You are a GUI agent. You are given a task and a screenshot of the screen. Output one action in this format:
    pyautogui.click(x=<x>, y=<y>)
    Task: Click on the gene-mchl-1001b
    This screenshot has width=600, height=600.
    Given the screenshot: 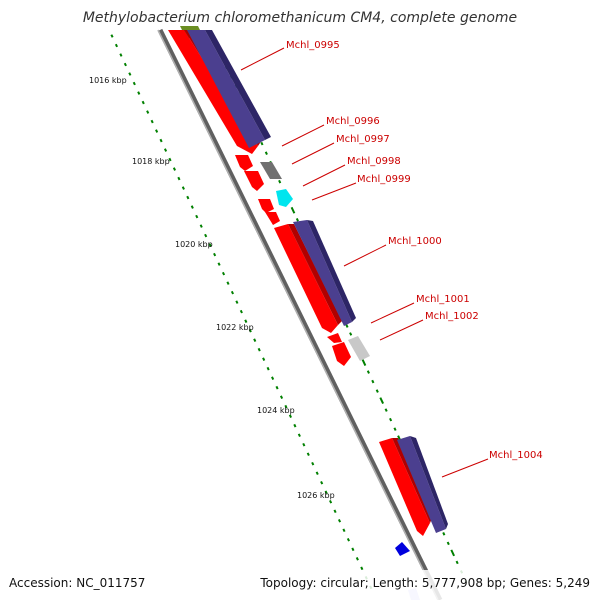 What is the action you would take?
    pyautogui.click(x=341, y=354)
    